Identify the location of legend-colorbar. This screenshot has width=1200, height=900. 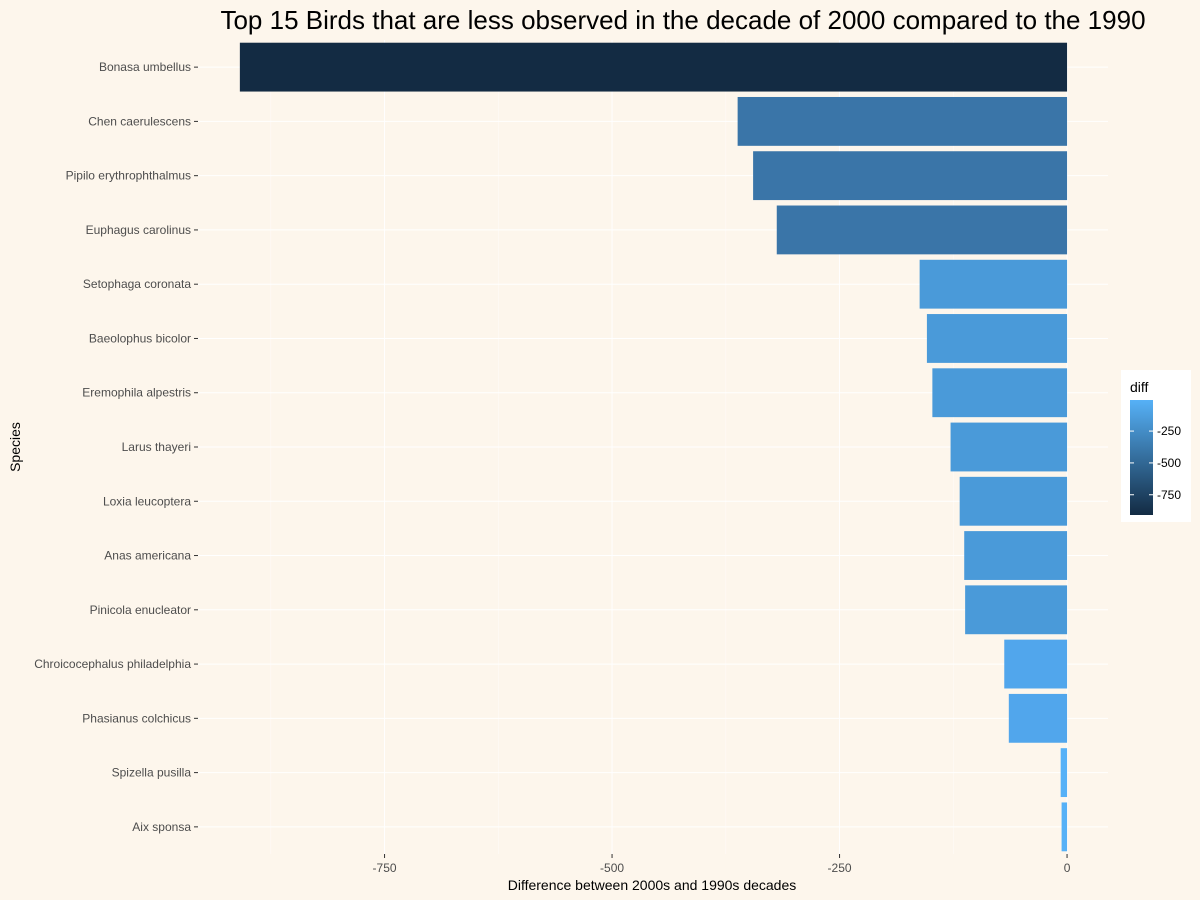
(1141, 457).